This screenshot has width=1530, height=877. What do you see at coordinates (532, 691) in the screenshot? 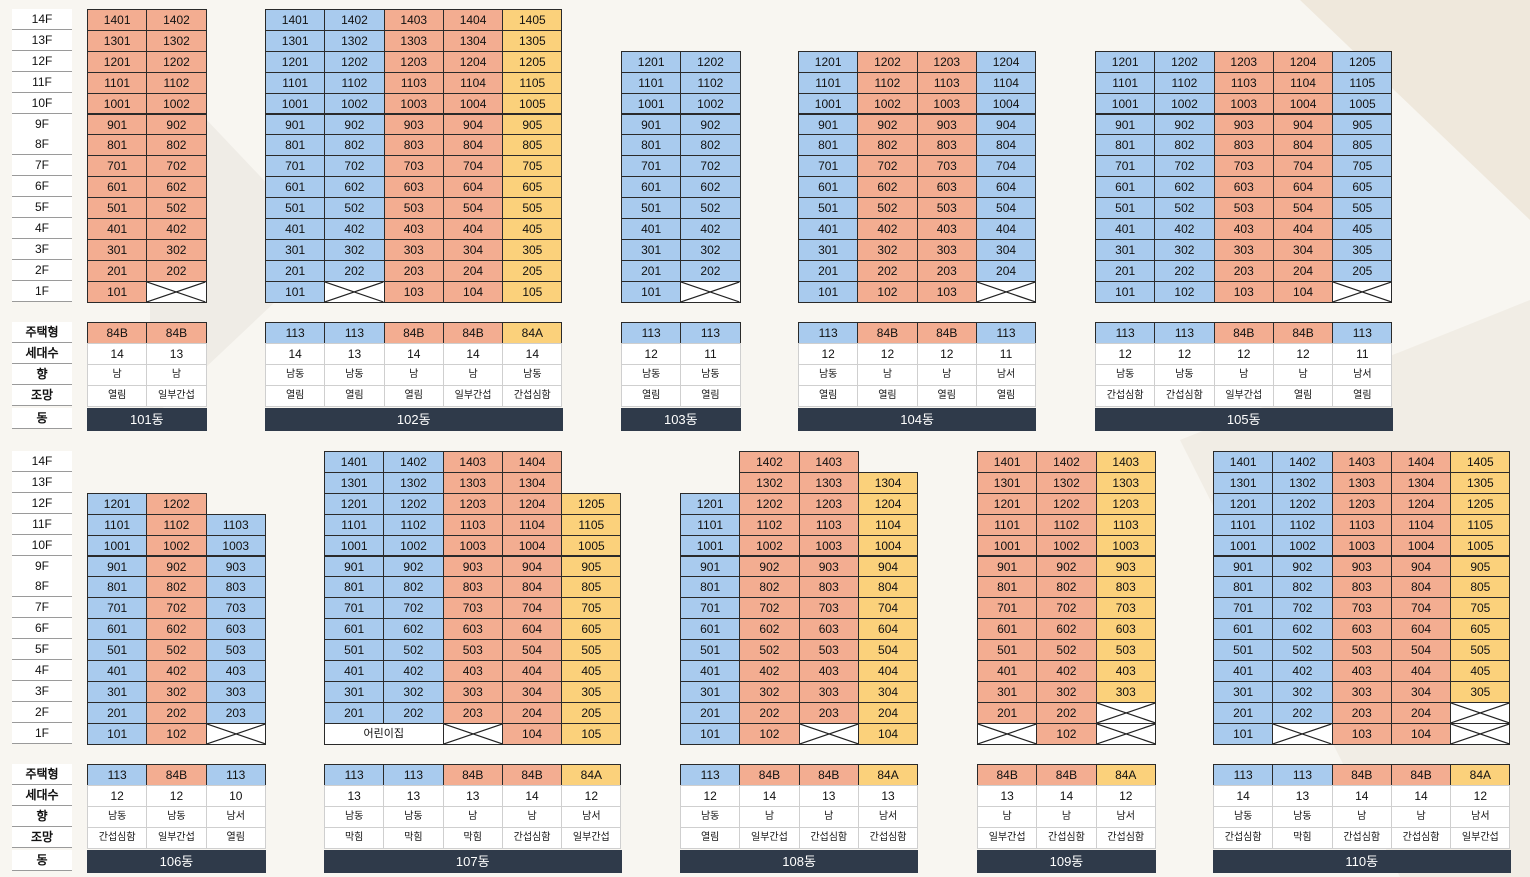
I see `unit-cell: 304` at bounding box center [532, 691].